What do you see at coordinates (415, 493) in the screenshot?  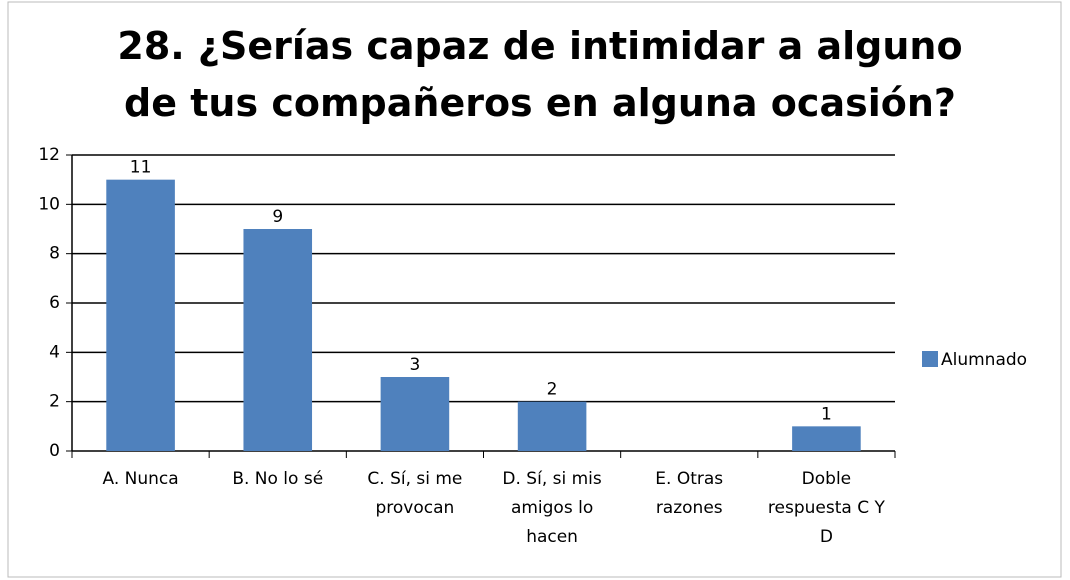 I see `x-tick-label: C. Sí, si me provocan` at bounding box center [415, 493].